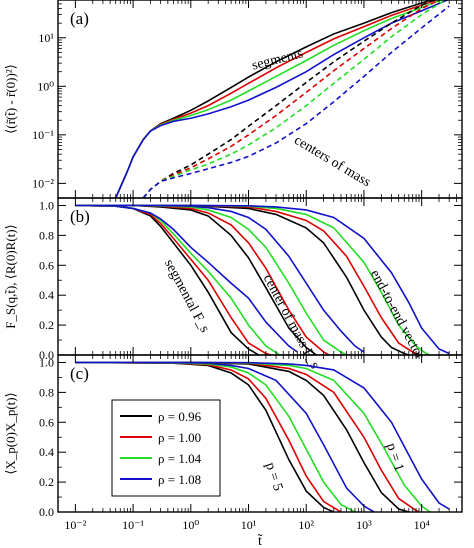  What do you see at coordinates (190, 525) in the screenshot?
I see `x-tick-label: 10⁰` at bounding box center [190, 525].